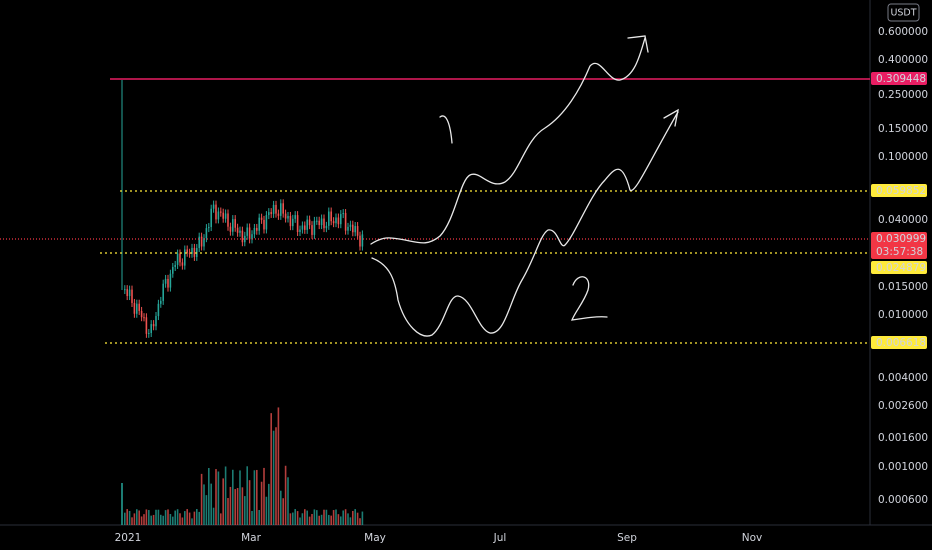  What do you see at coordinates (903, 378) in the screenshot?
I see `price-label: 0.004000` at bounding box center [903, 378].